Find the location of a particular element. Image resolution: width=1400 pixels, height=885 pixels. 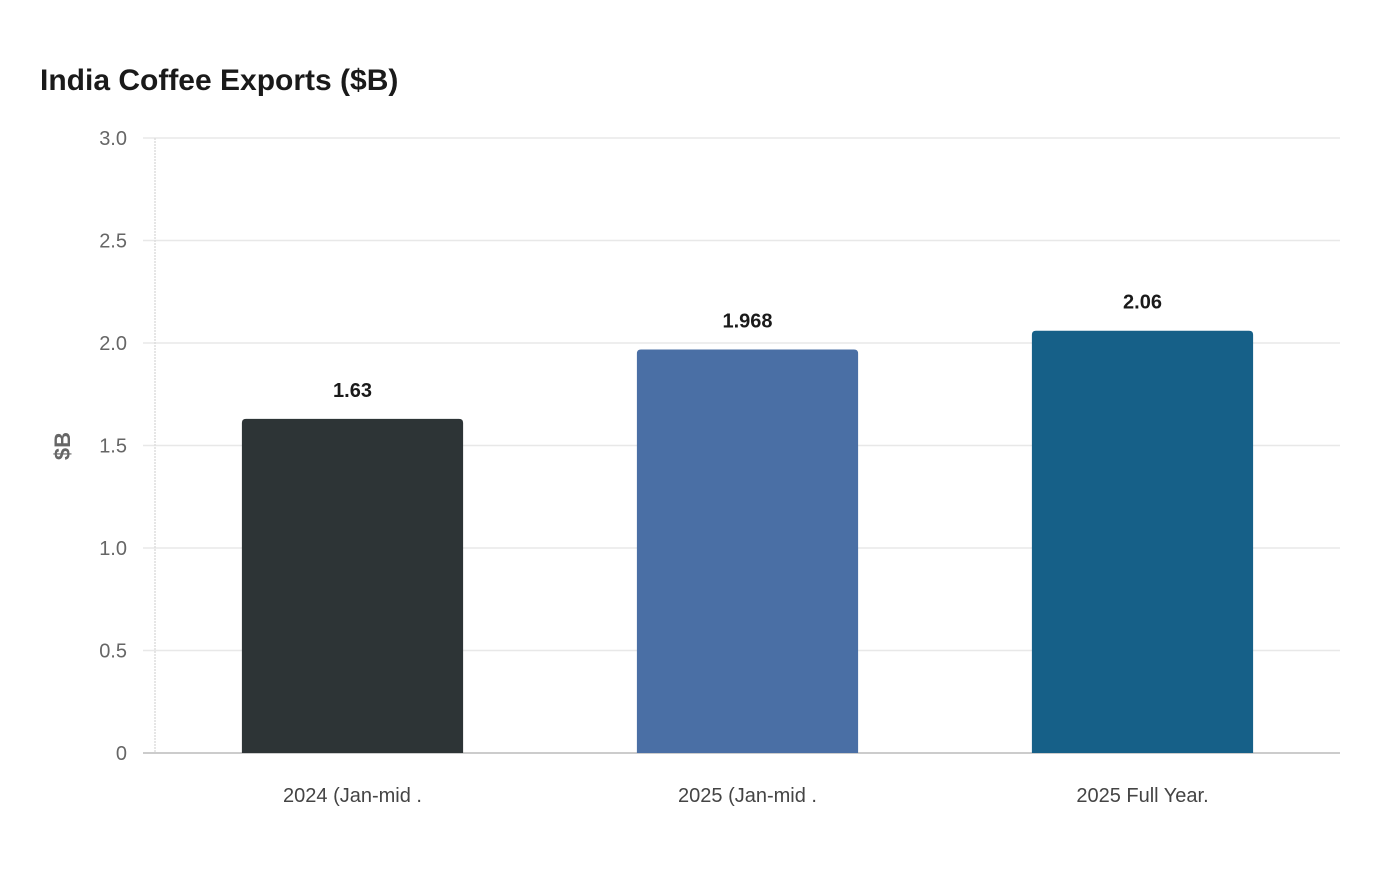

y-tick-label: 1.5 is located at coordinates (113, 447).